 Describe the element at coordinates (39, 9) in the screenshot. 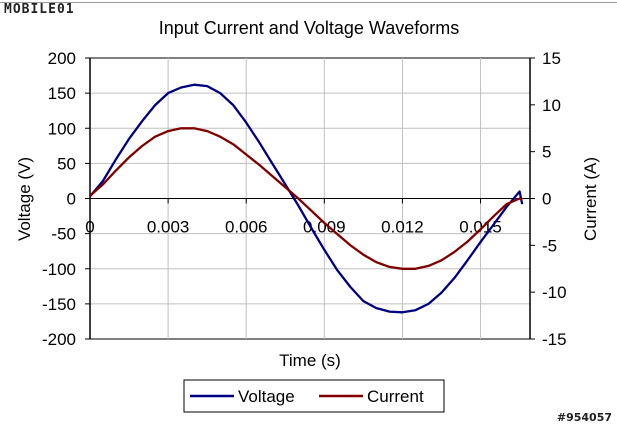

I see `brand-logo: MOBILE01` at that location.